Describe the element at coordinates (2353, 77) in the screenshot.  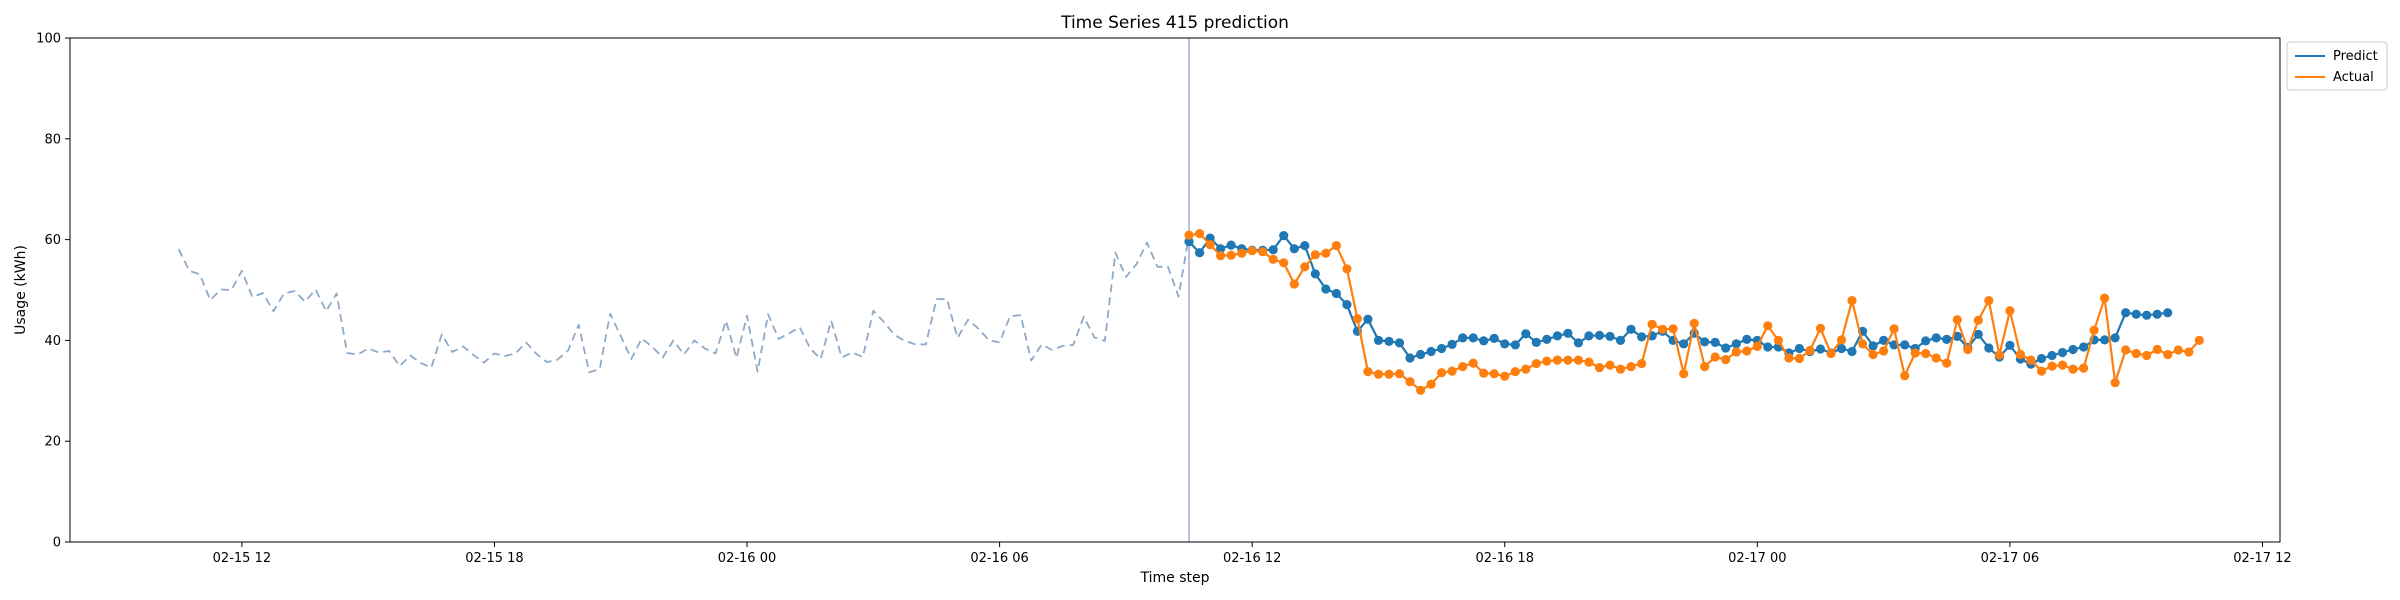
I see `legend-label-actual: Actual` at that location.